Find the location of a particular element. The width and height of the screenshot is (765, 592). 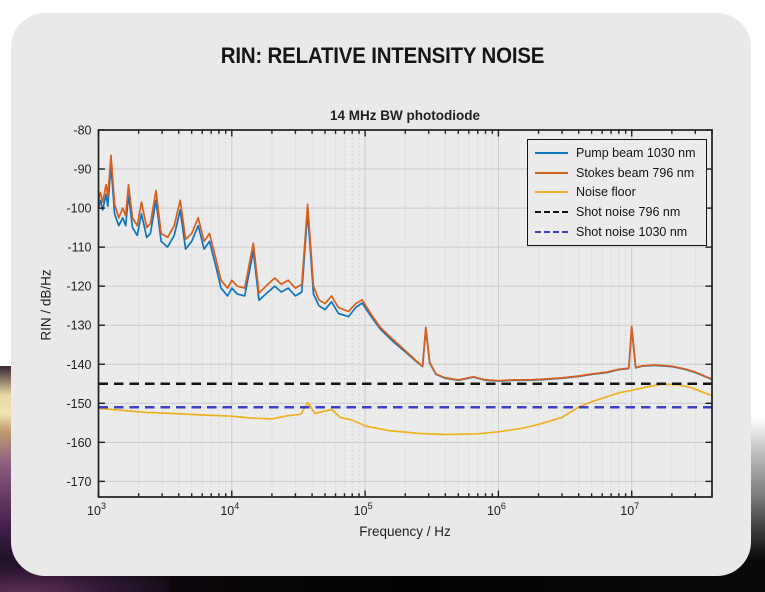

legend-item-shot-noise-796-nm: Shot noise 796 nm is located at coordinates (619, 212).